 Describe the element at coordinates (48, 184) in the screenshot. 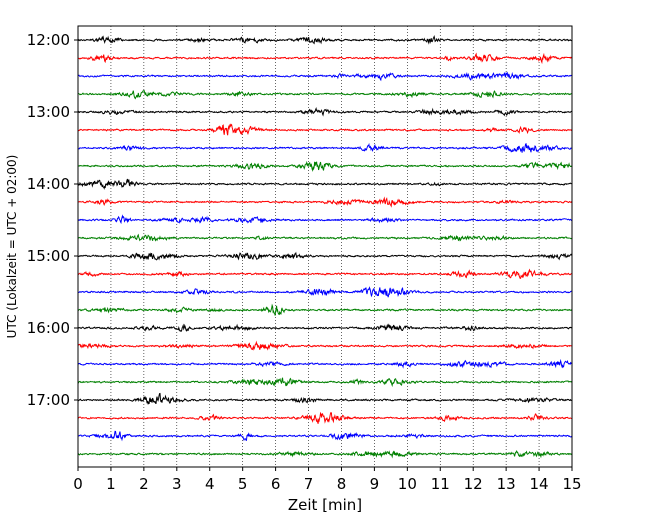

I see `y-tick-label-1400: 14:00` at that location.